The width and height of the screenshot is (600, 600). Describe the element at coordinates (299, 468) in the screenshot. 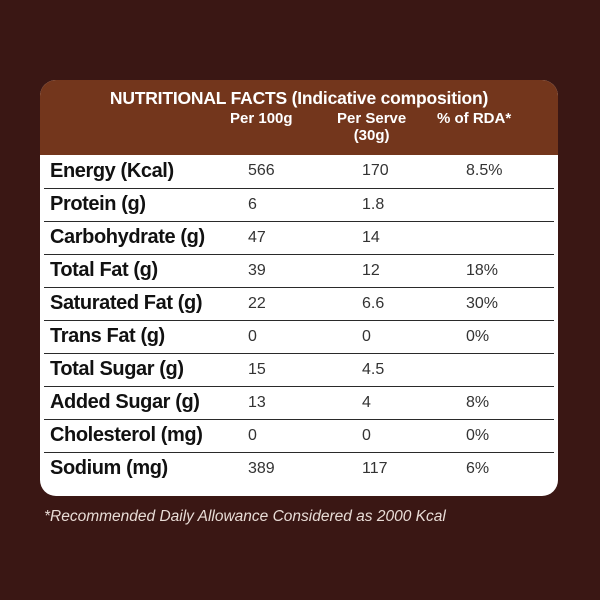

I see `table-row: Sodium (mg) 389 117 6%` at that location.